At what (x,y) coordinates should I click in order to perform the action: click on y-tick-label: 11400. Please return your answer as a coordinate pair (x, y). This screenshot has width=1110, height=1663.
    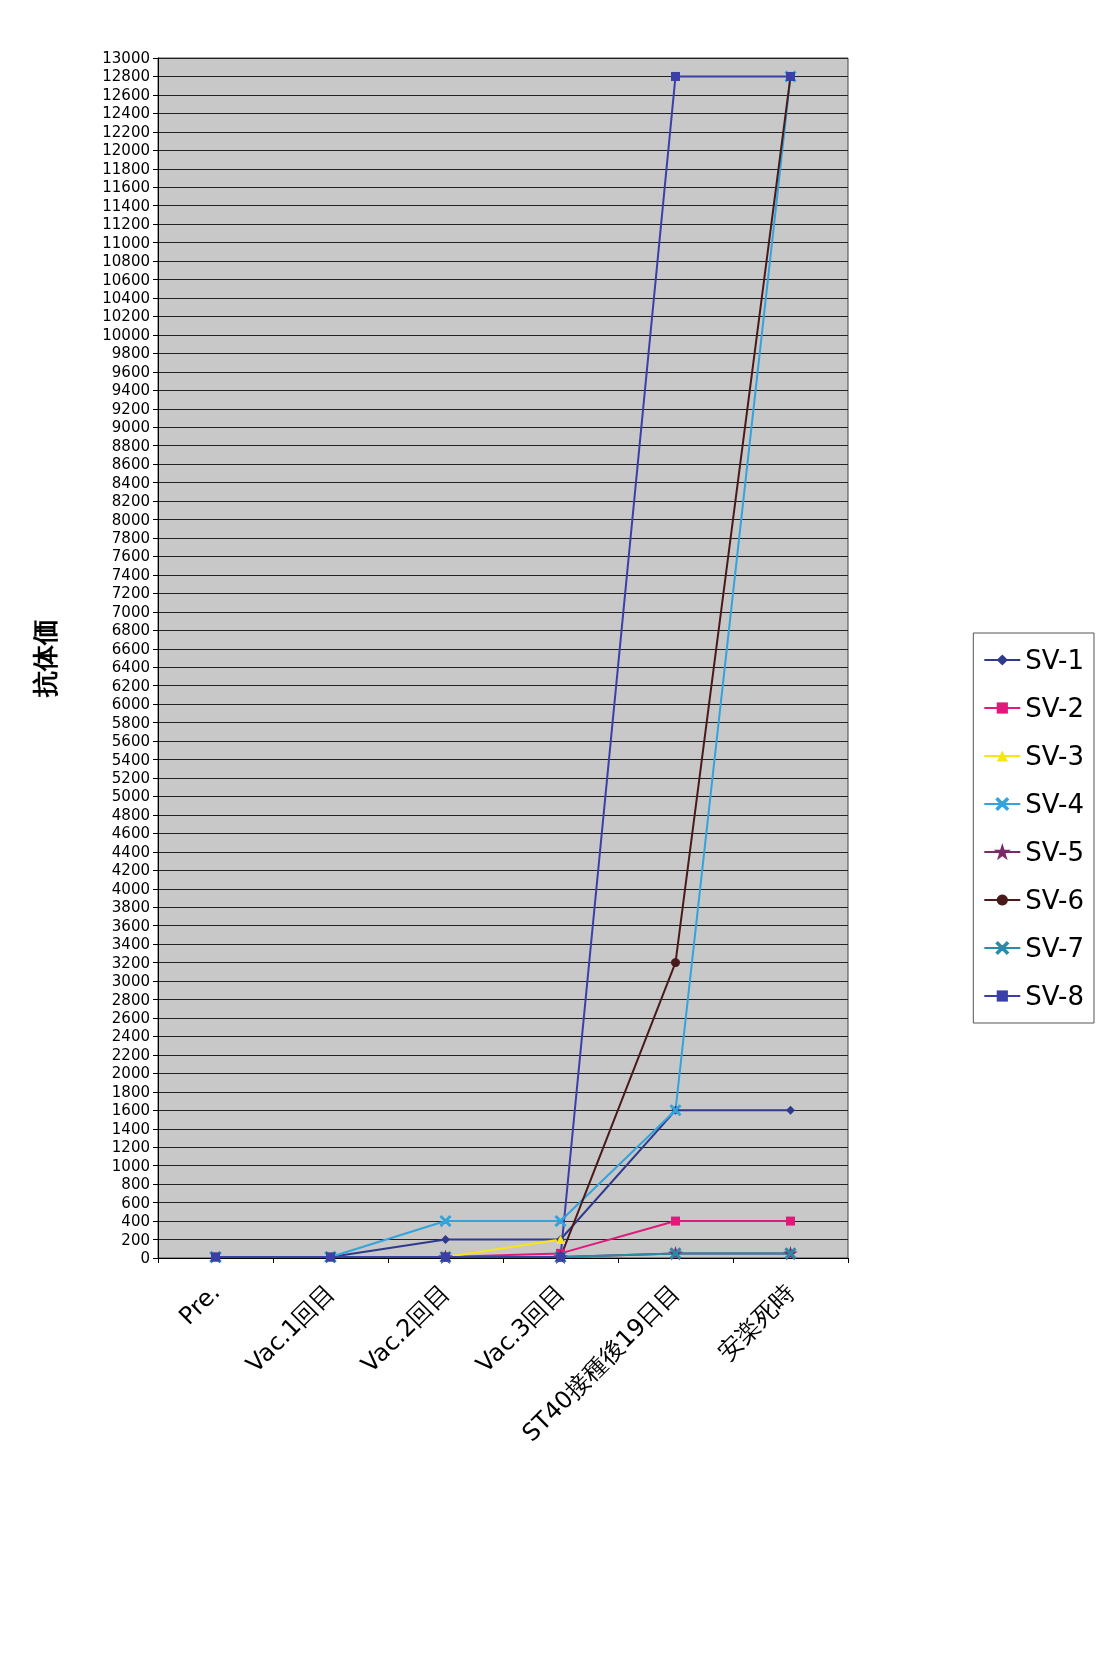
    Looking at the image, I should click on (126, 205).